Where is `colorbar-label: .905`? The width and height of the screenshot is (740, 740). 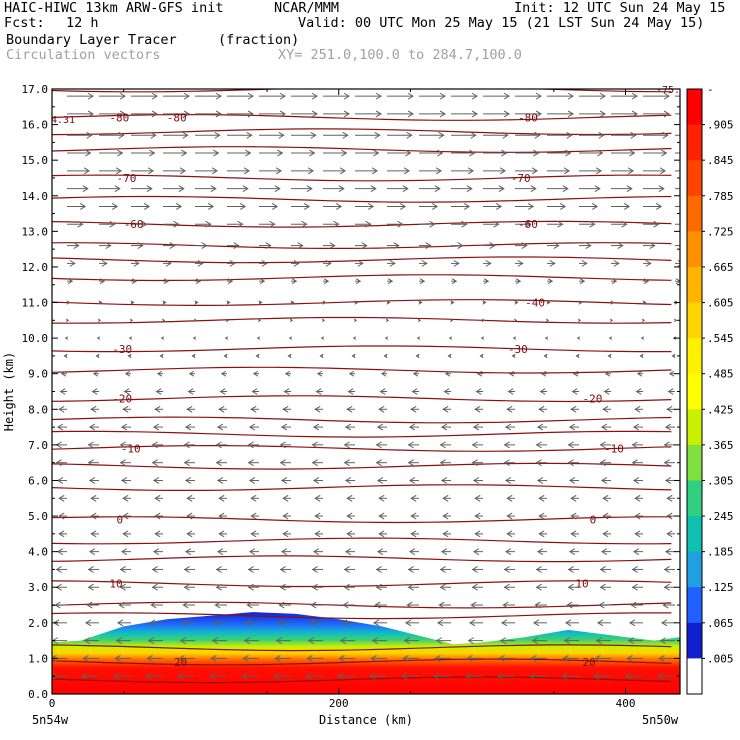 colorbar-label: .905 is located at coordinates (720, 125).